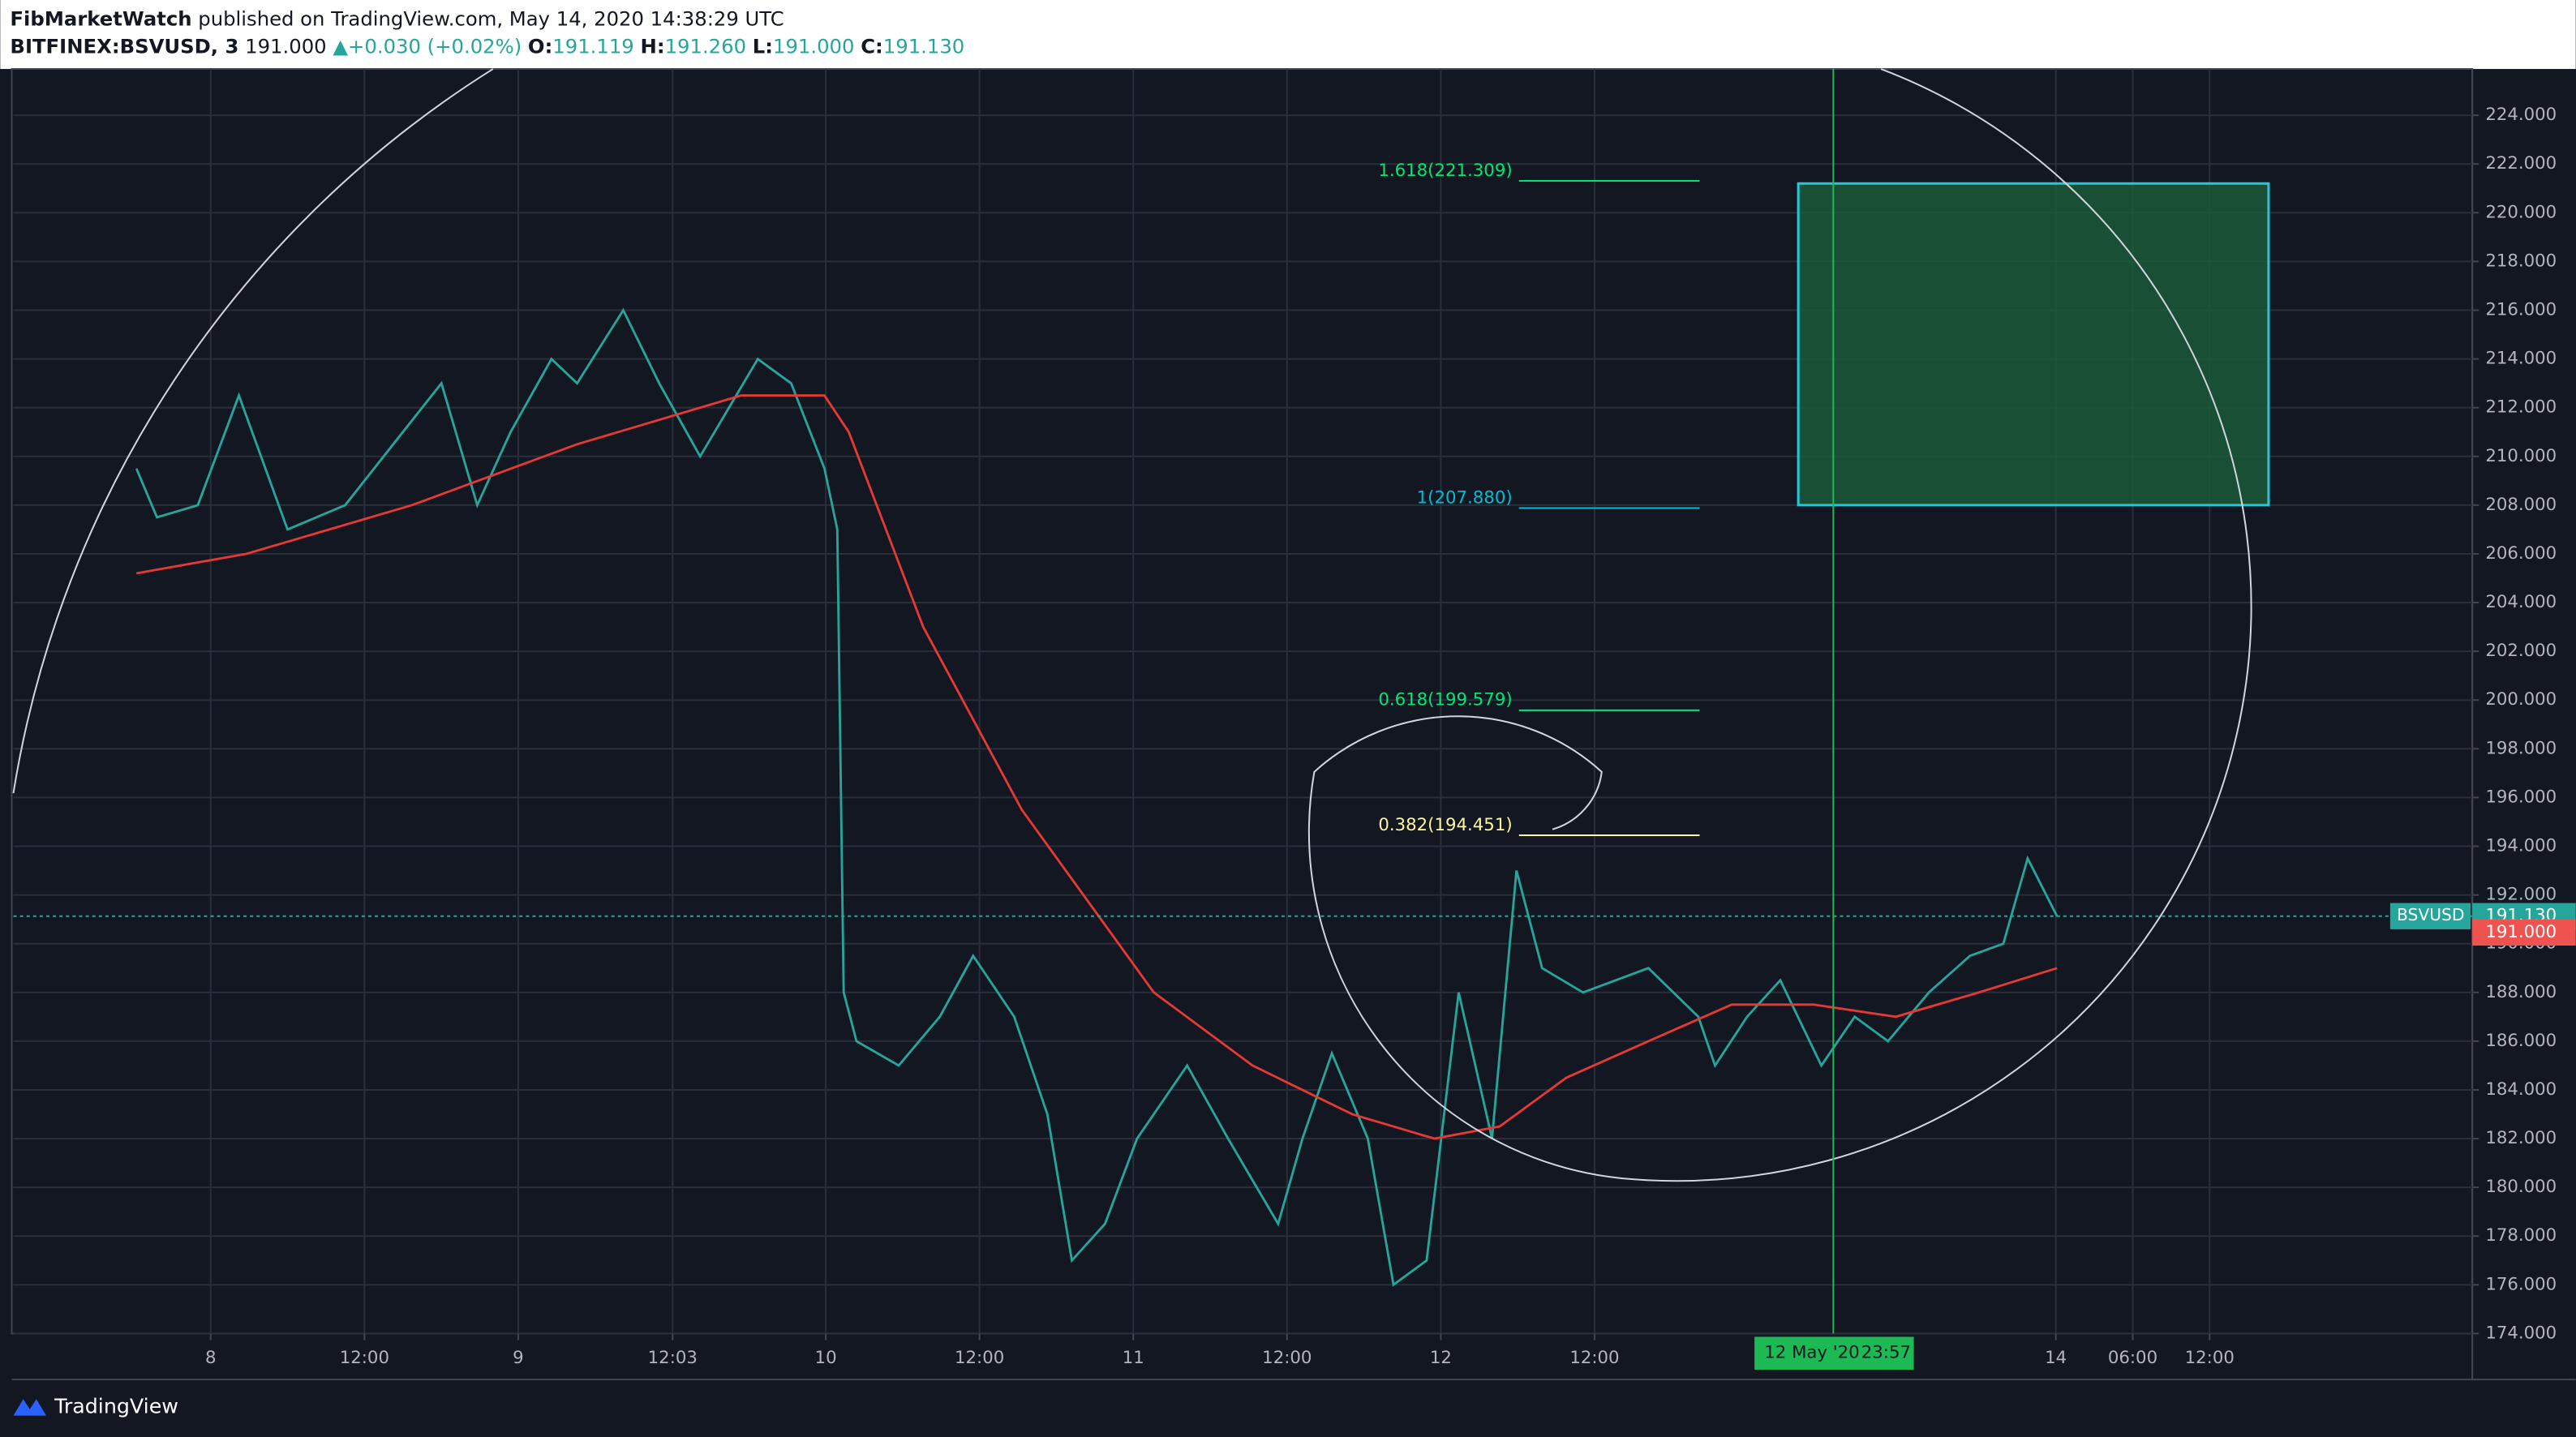 The image size is (2576, 1437). Describe the element at coordinates (592, 46) in the screenshot. I see `o: 191.119` at that location.